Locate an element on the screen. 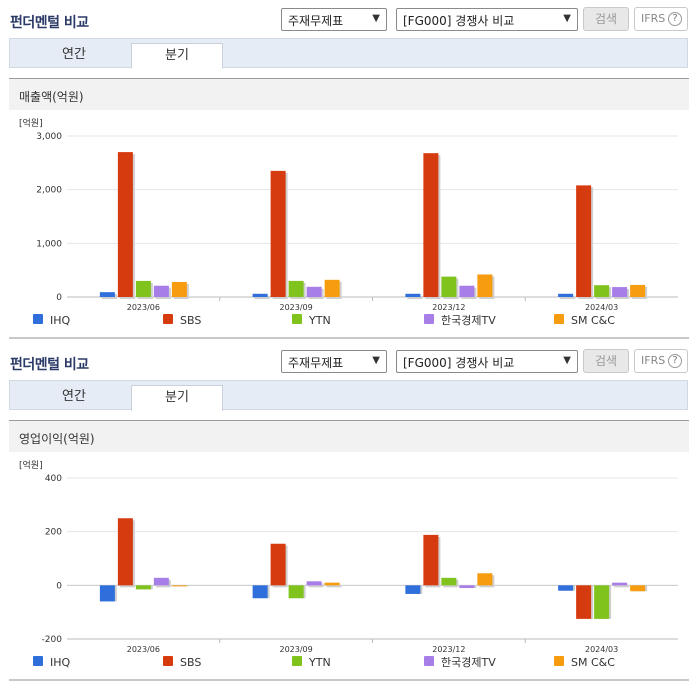 The height and width of the screenshot is (684, 696). chart-panel-title: 영업이익(억원) is located at coordinates (57, 439).